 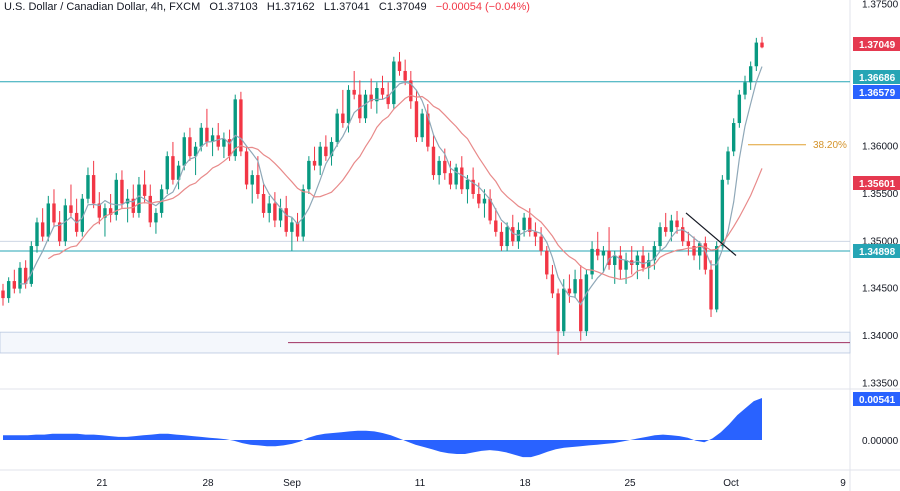 What do you see at coordinates (877, 400) in the screenshot?
I see `oscillator-tag-label: 0.00541` at bounding box center [877, 400].